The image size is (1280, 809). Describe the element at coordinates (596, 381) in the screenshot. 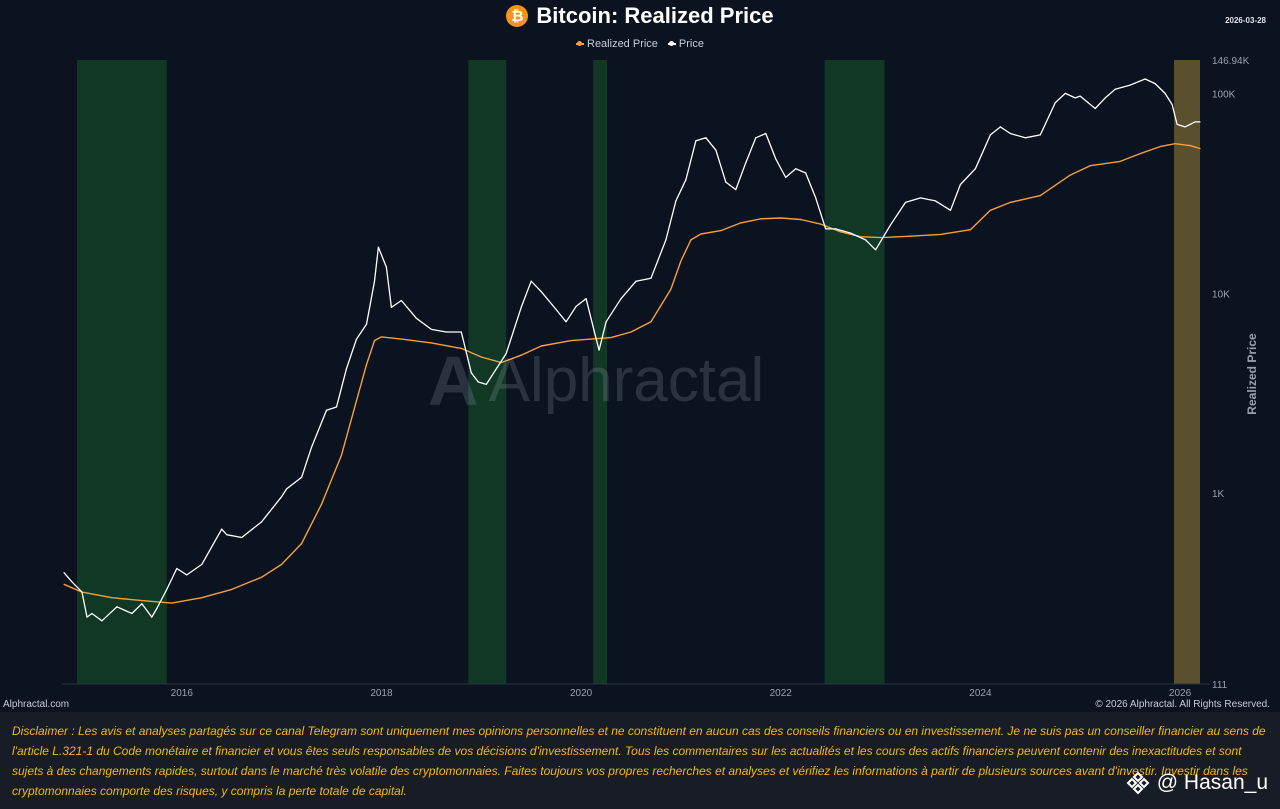

I see `watermark: A Alphractal` at that location.